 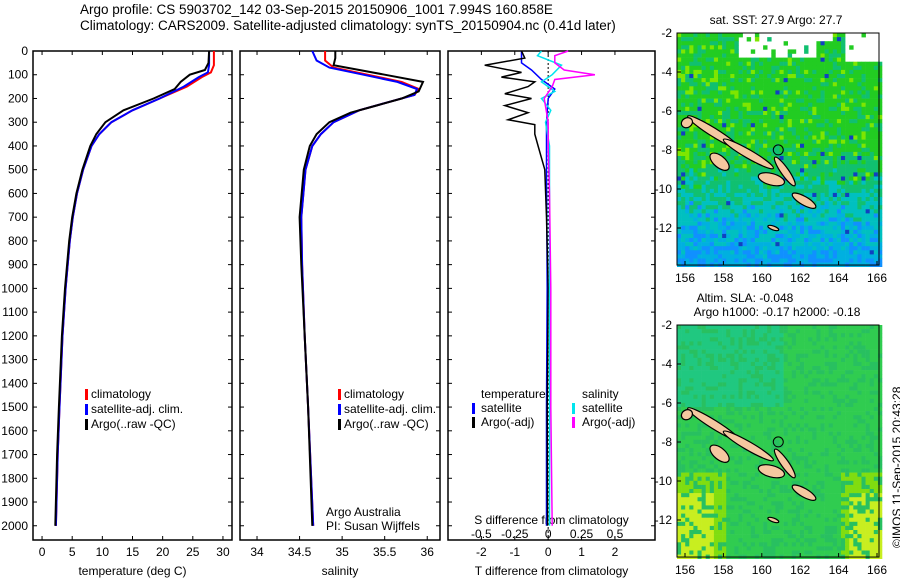 I want to click on x-tick-label: 36, so click(x=428, y=552).